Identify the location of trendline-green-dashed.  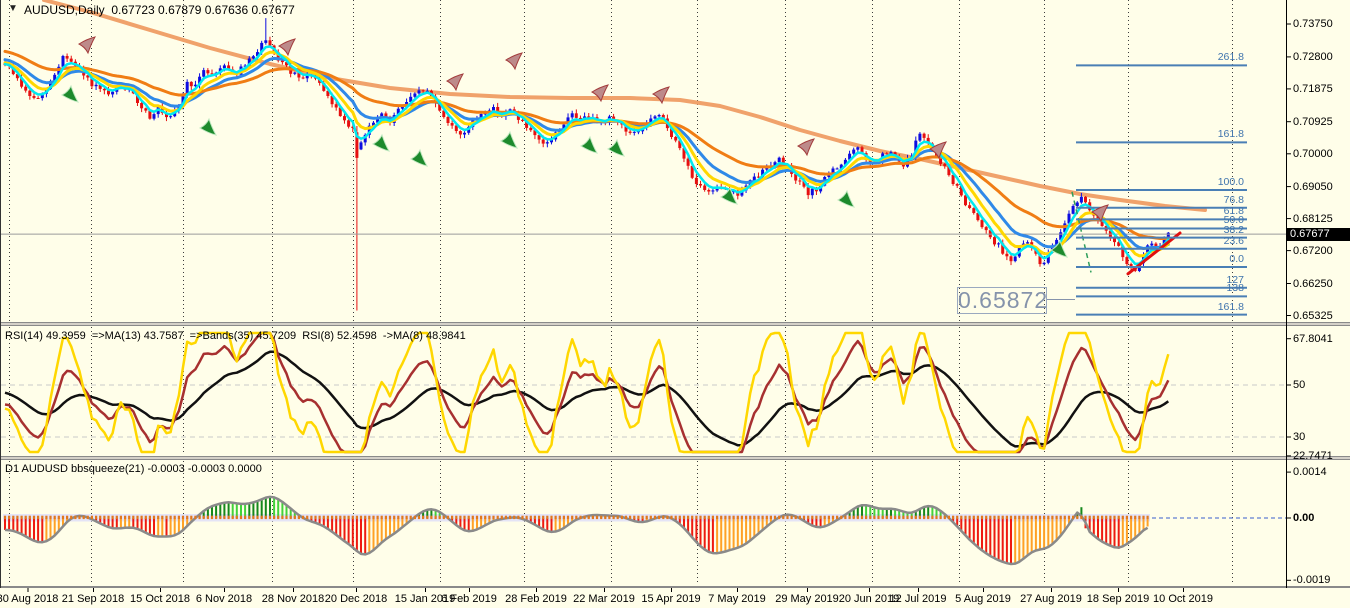
(1081, 232).